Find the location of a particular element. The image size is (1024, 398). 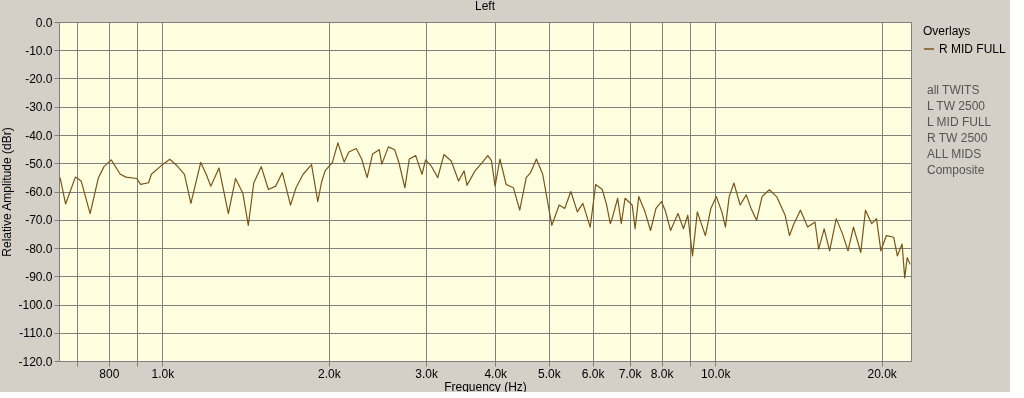

y-tick-label: -10.0 is located at coordinates (39, 50).